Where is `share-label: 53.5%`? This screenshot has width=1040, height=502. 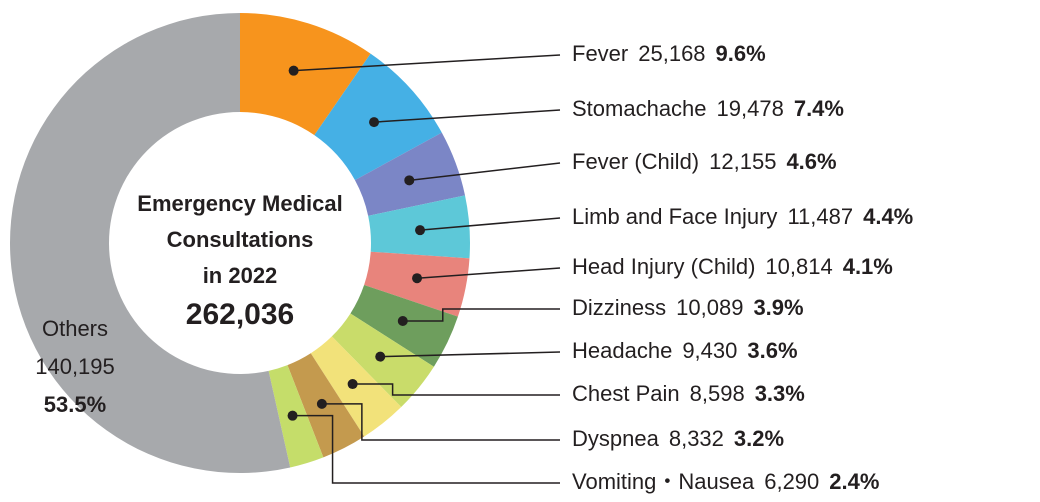 share-label: 53.5% is located at coordinates (75, 404).